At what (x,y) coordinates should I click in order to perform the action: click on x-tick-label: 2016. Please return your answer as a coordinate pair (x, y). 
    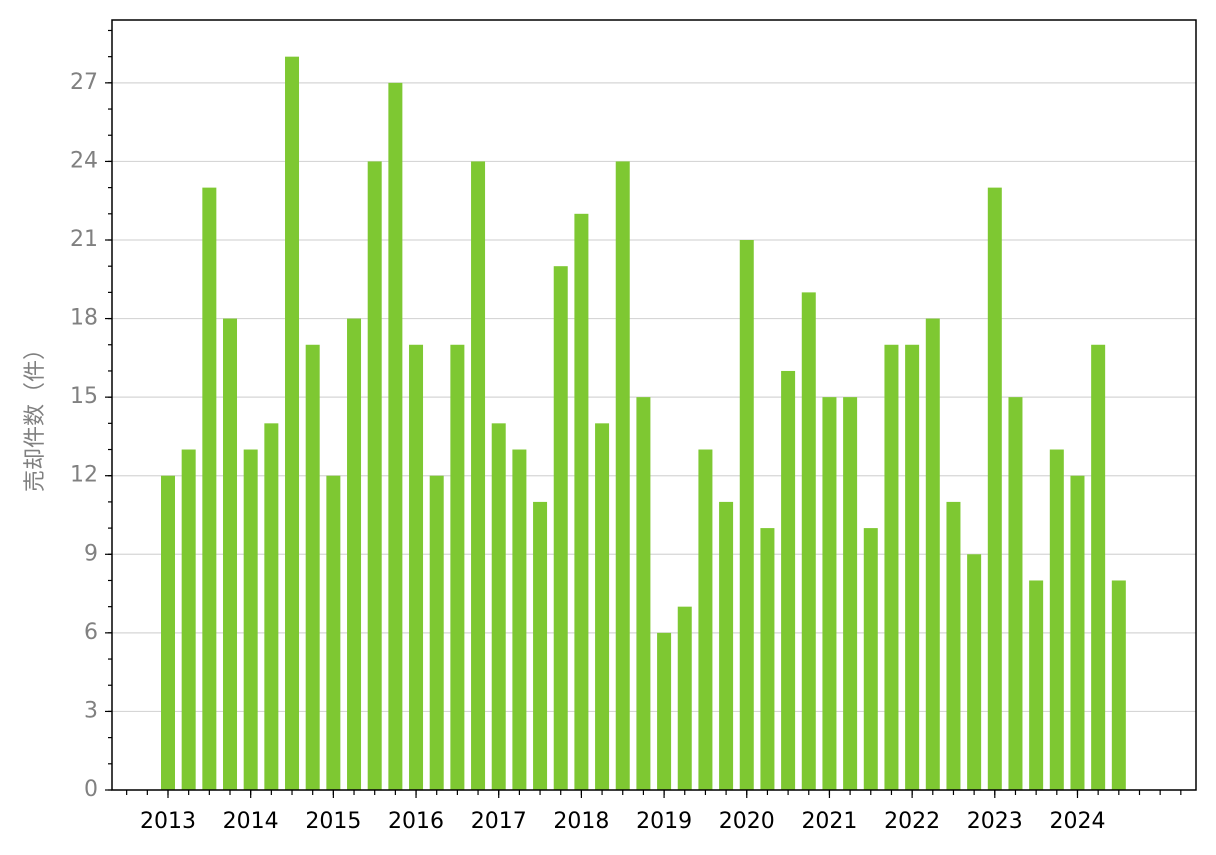
    Looking at the image, I should click on (416, 821).